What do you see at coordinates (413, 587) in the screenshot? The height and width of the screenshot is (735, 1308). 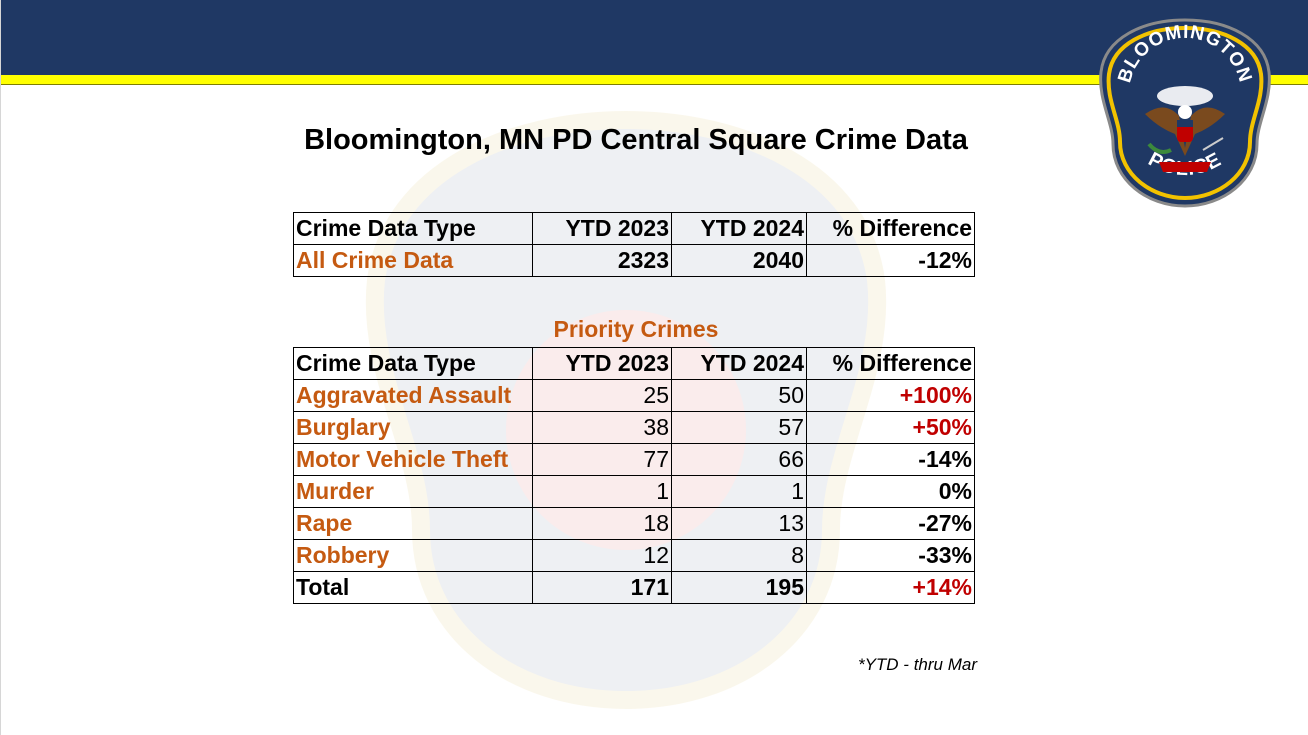 I see `total-label-cell: Total` at bounding box center [413, 587].